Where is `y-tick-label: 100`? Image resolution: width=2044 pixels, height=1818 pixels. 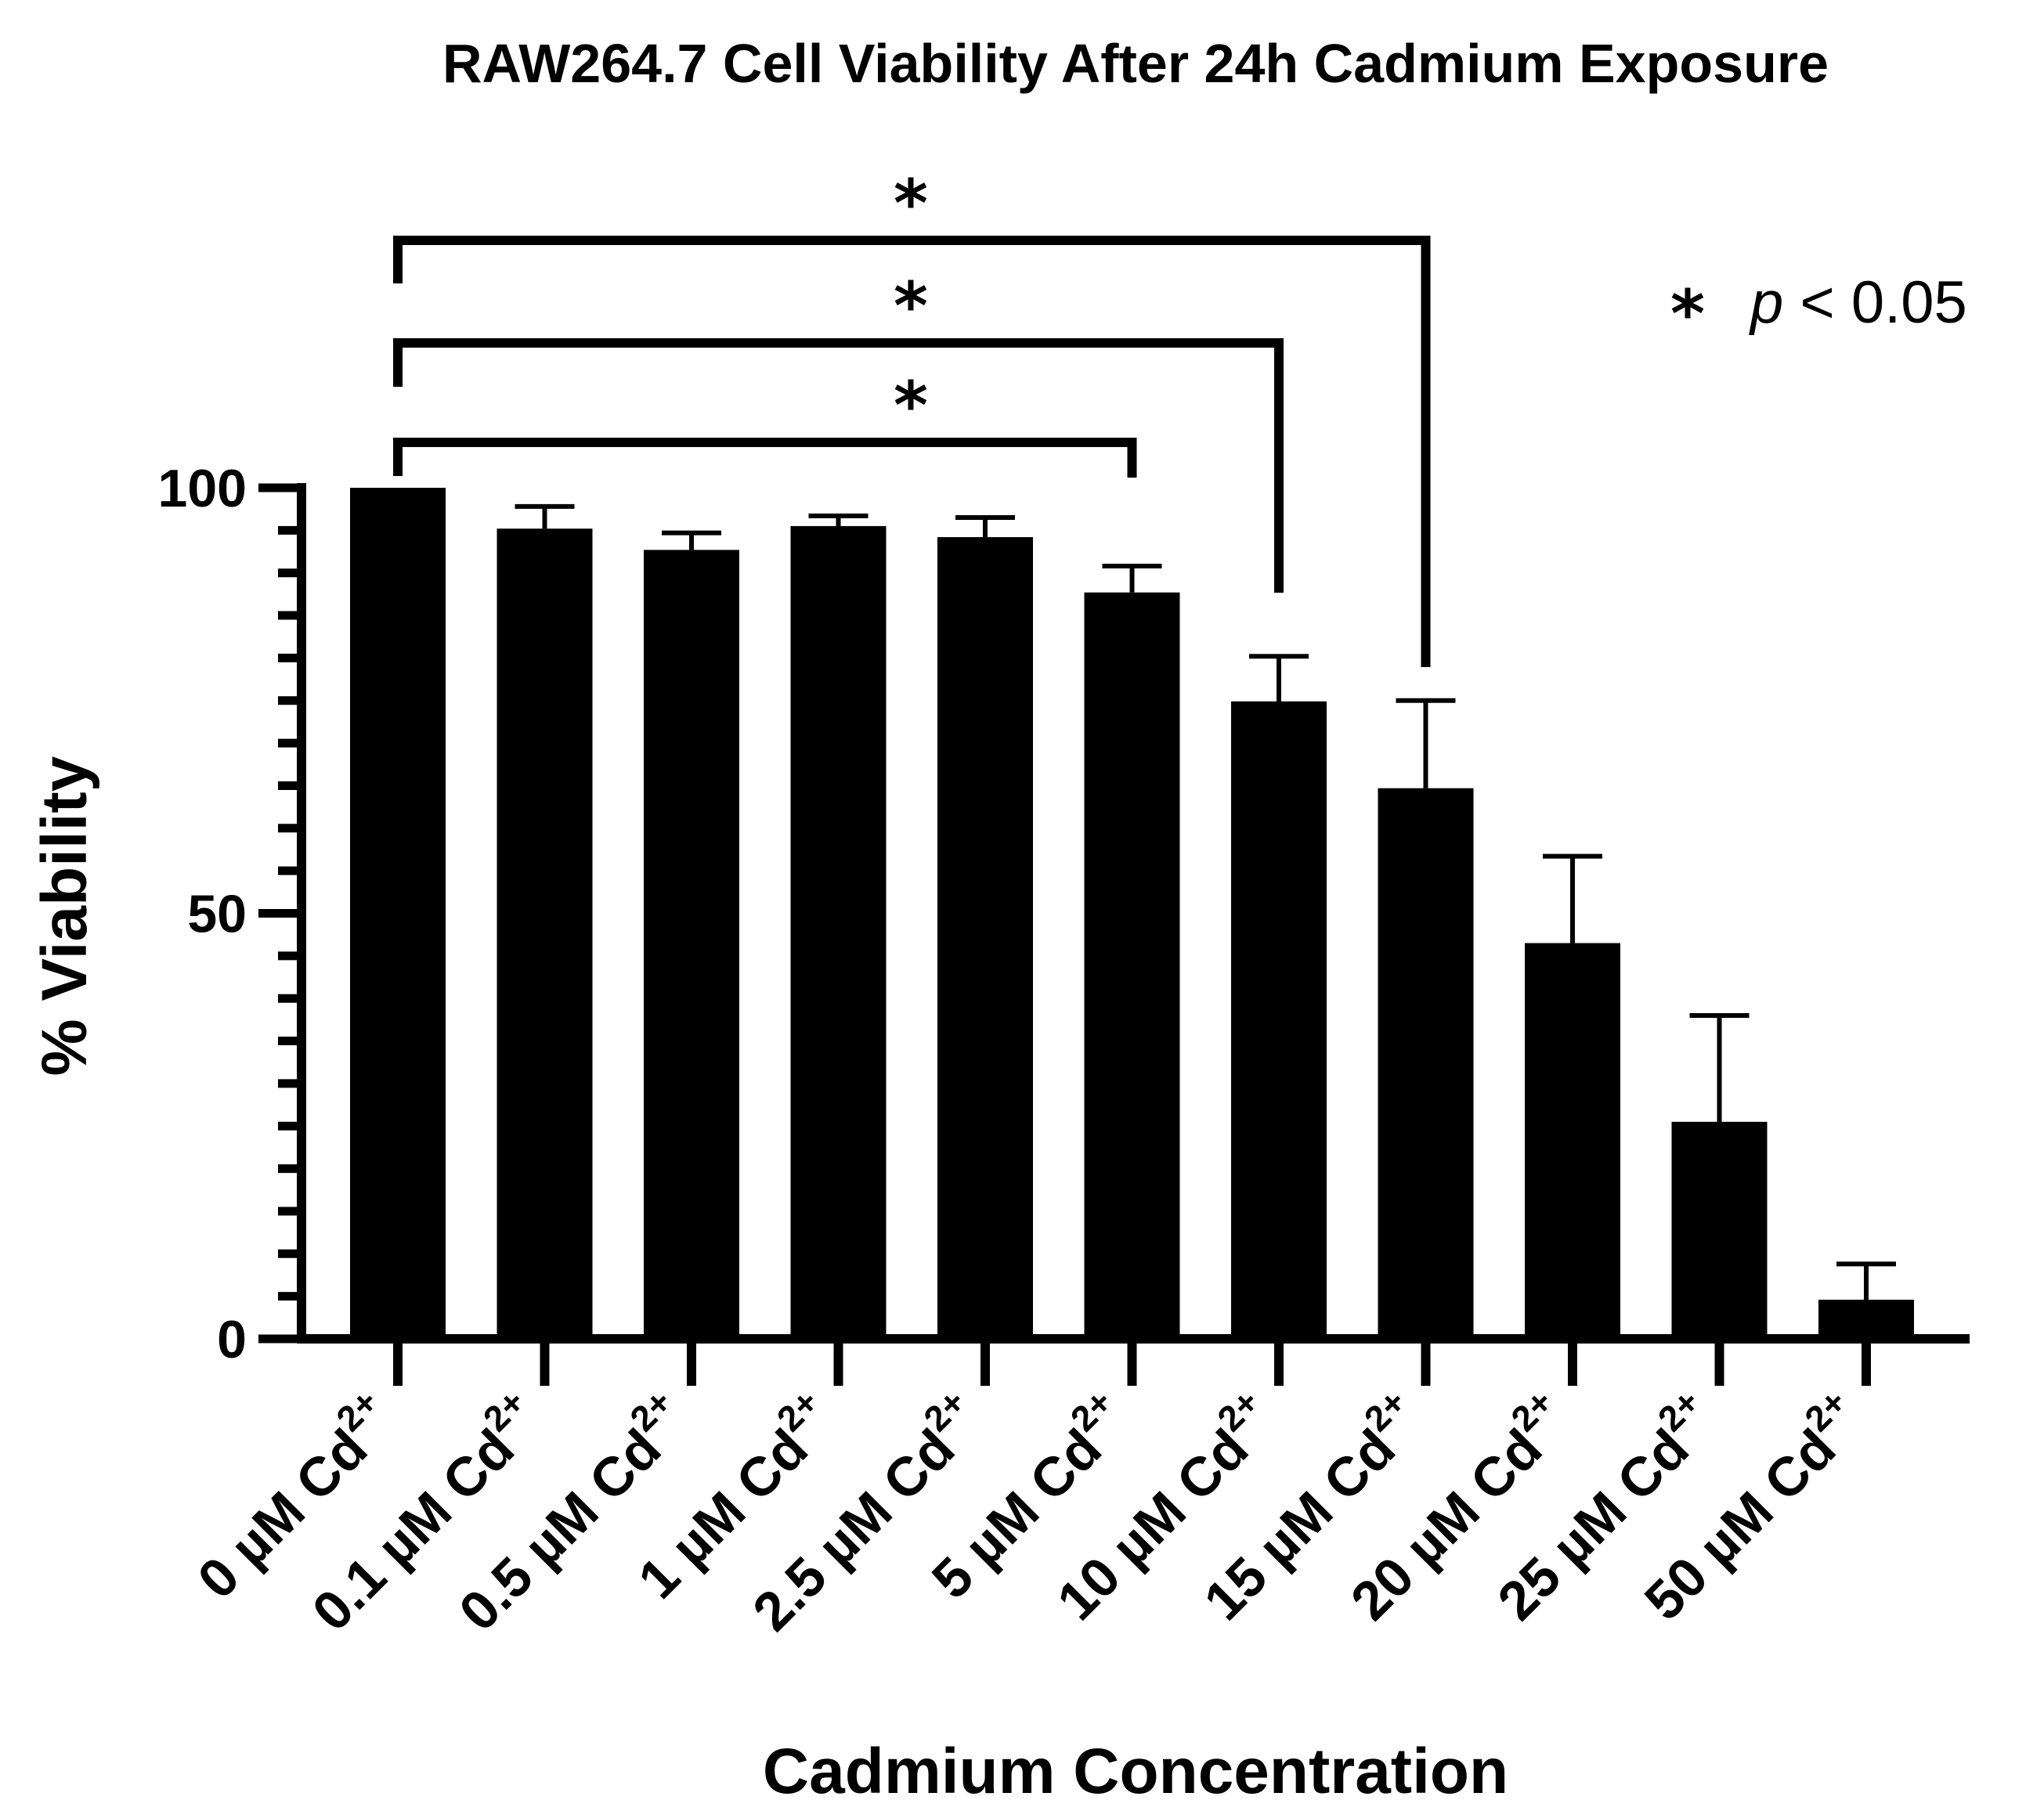 y-tick-label: 100 is located at coordinates (202, 488).